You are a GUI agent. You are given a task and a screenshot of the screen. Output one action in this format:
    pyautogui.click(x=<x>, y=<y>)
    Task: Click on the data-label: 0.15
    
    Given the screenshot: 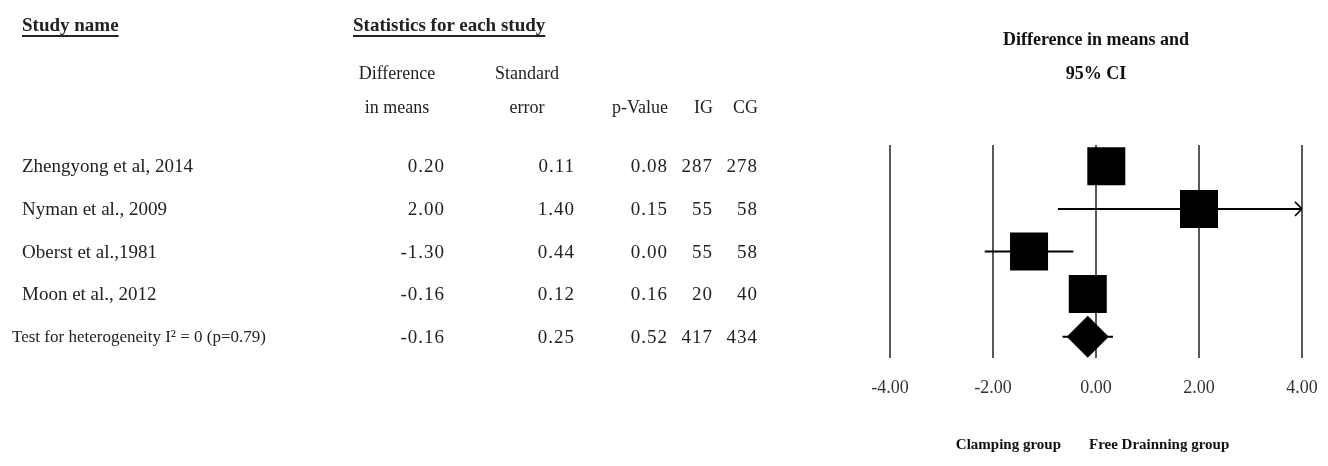 What is the action you would take?
    pyautogui.click(x=649, y=208)
    